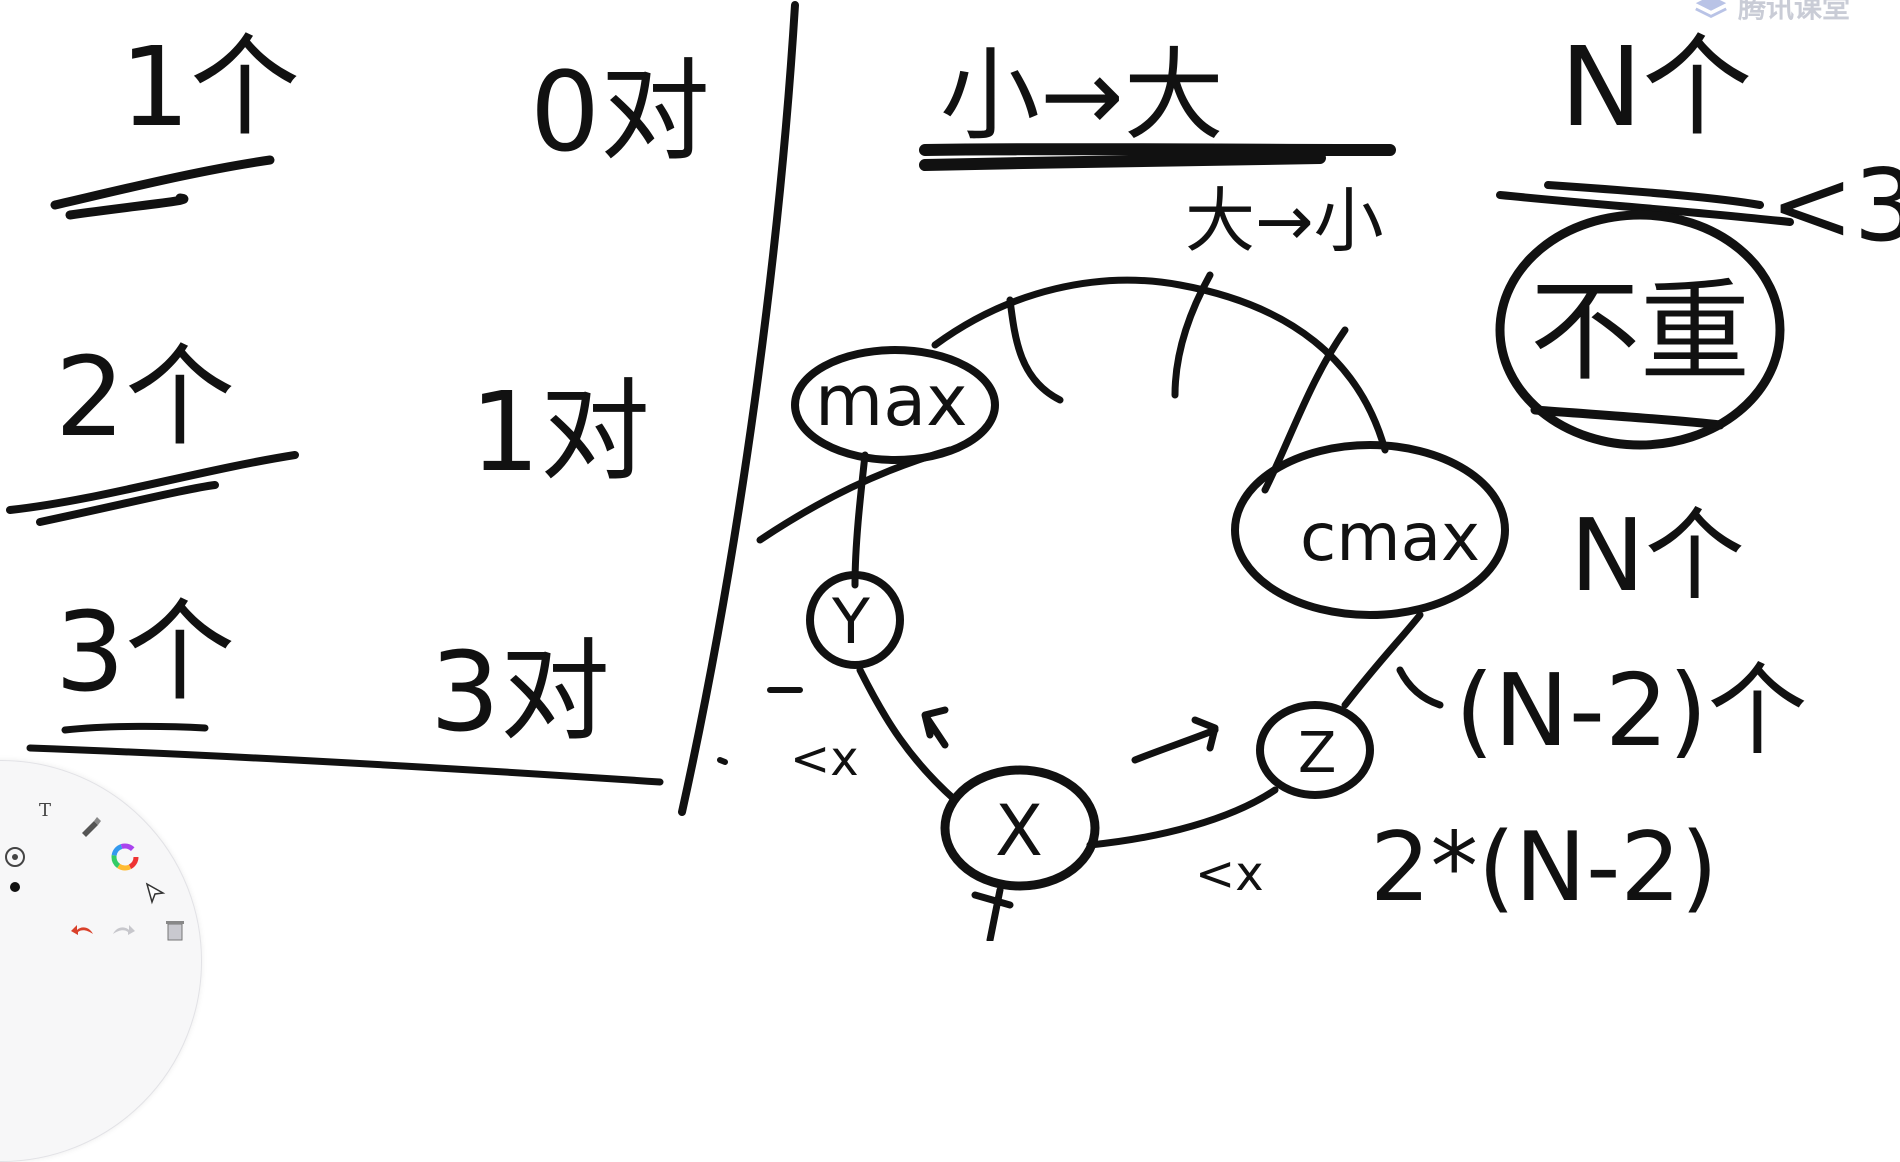 The height and width of the screenshot is (1162, 1900). Describe the element at coordinates (1392, 660) in the screenshot. I see `edge-z-cmax` at that location.